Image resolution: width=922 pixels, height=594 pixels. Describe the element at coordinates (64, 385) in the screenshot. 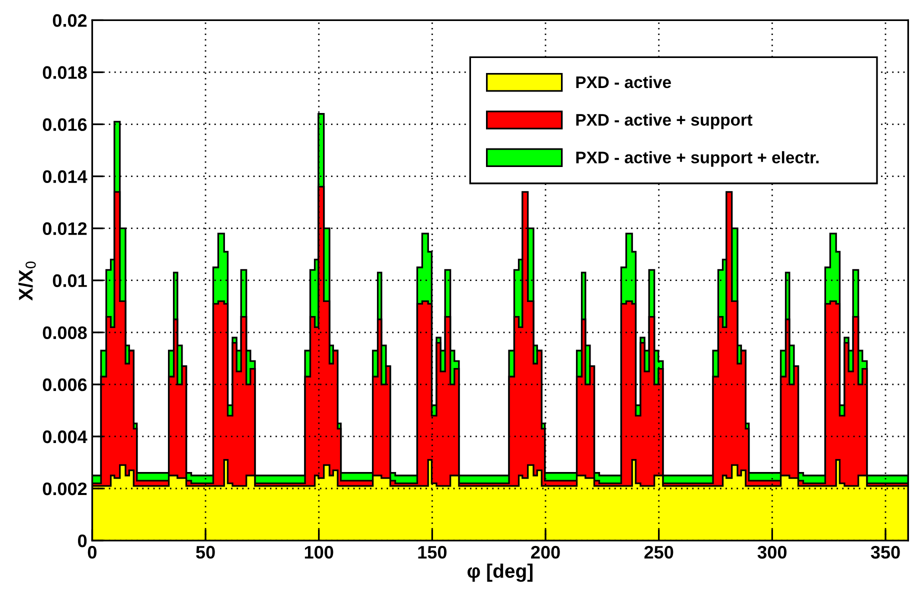

I see `y-tick-label: 0.006` at that location.